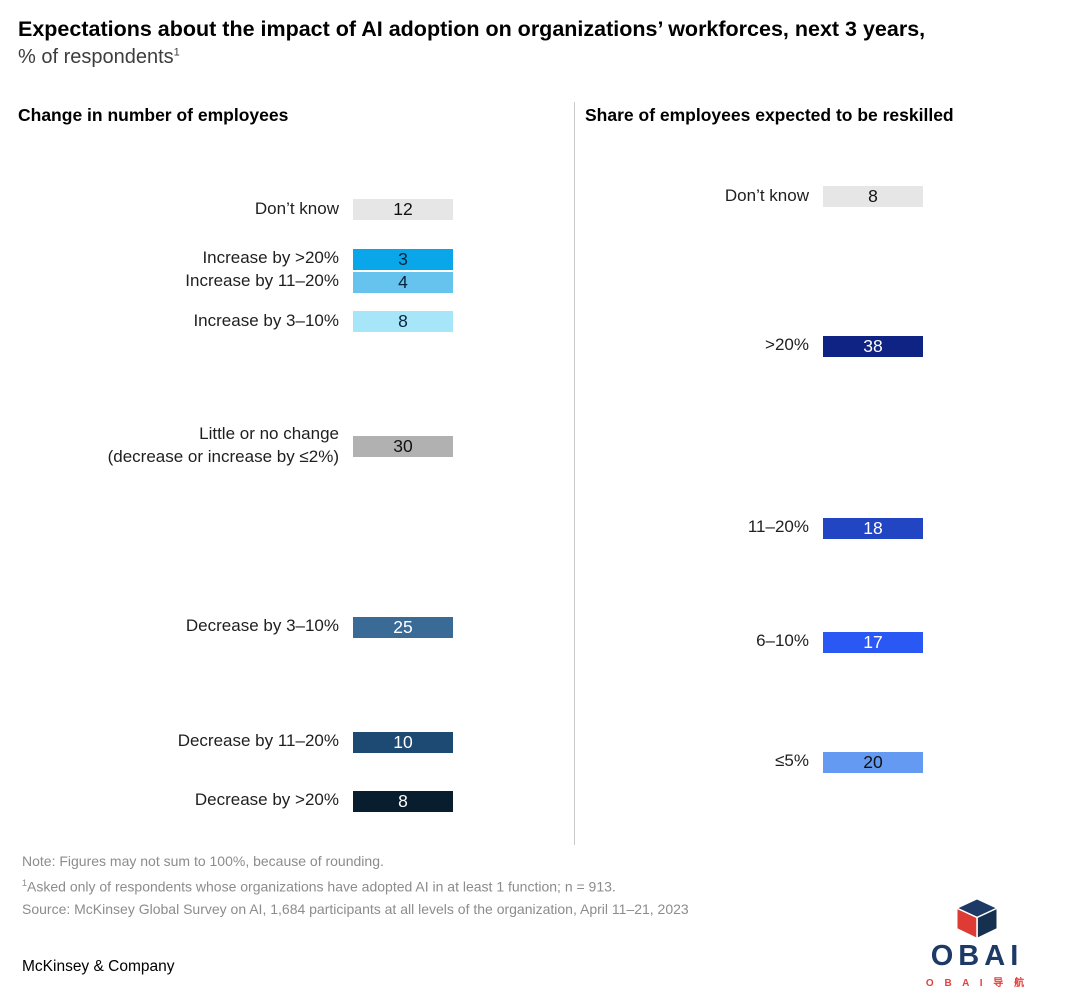 This screenshot has height=989, width=1080. Describe the element at coordinates (977, 983) in the screenshot. I see `obai-logo-subtext: O B A I 导 航 网` at that location.